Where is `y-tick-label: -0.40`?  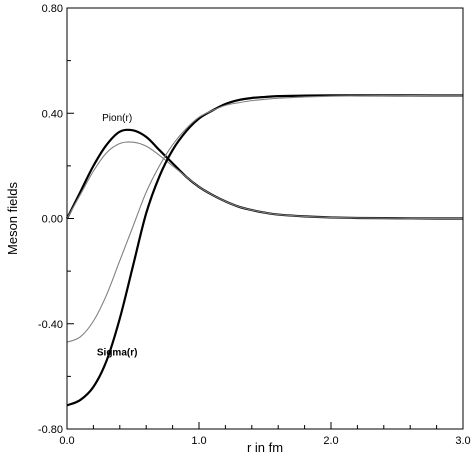 y-tick-label: -0.40 is located at coordinates (50, 325).